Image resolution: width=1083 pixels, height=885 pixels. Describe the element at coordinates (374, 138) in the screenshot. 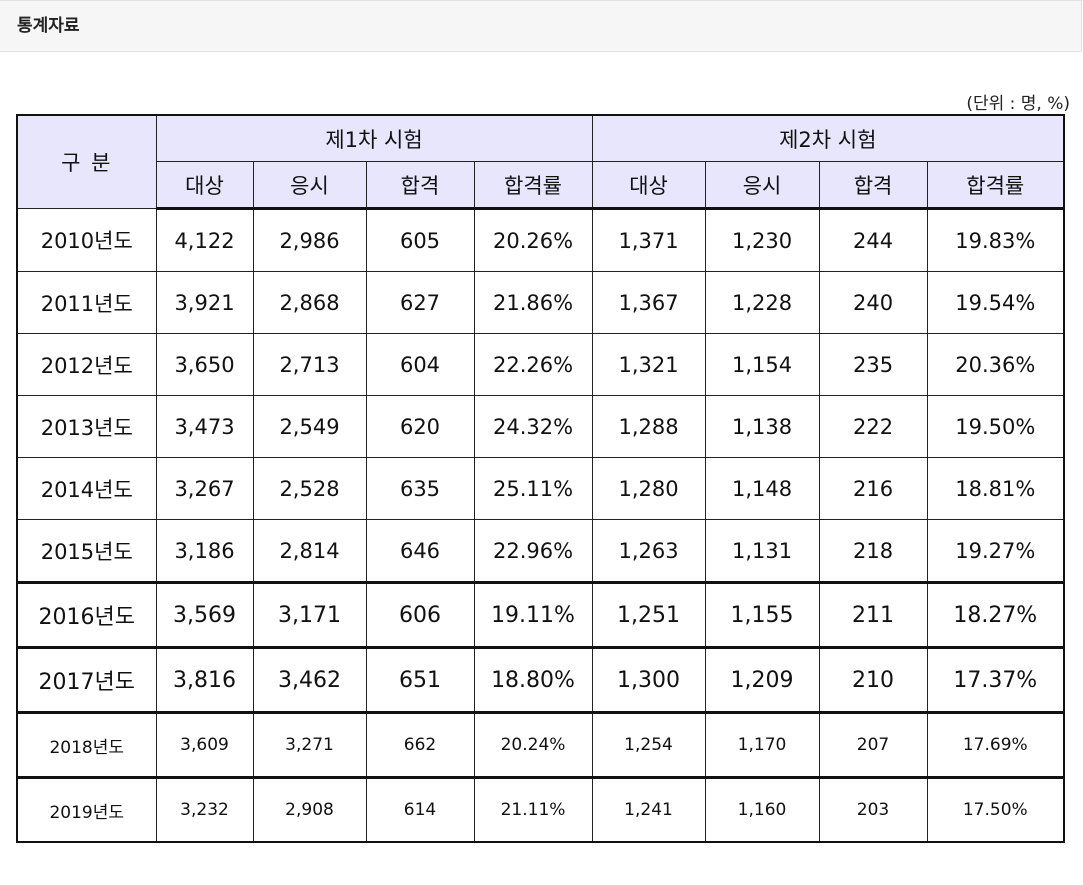

I see `group-header-first-exam: 제1차 시험` at that location.